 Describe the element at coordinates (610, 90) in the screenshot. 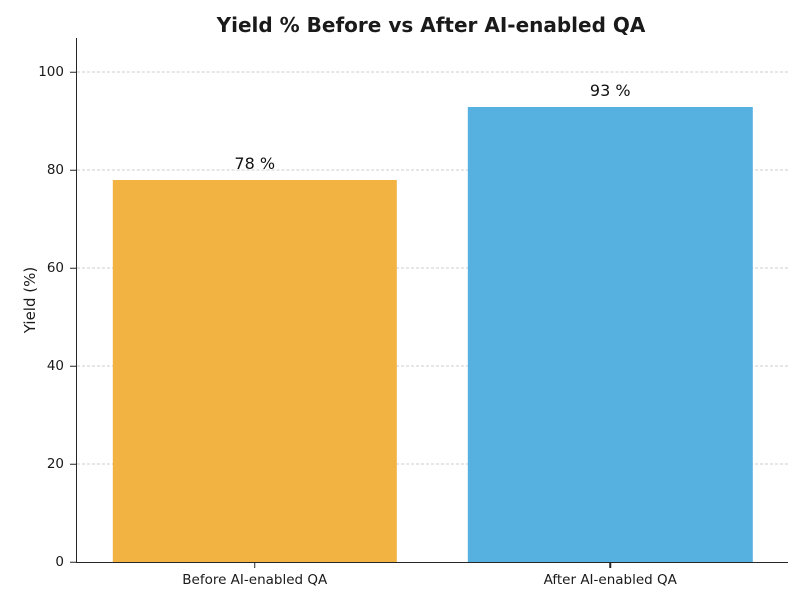

I see `bar-value-label: 93 %` at that location.